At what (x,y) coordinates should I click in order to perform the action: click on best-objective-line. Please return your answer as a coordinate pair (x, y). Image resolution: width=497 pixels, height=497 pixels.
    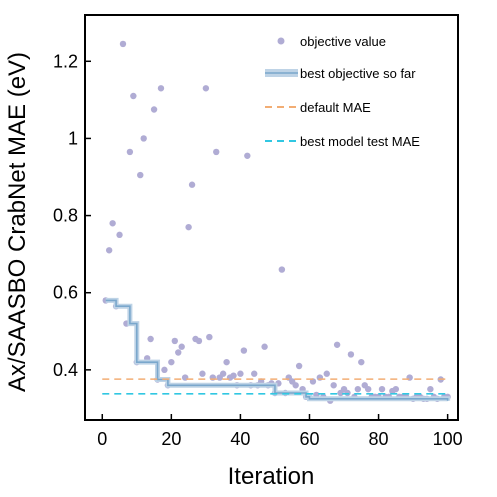
    Looking at the image, I should click on (277, 350).